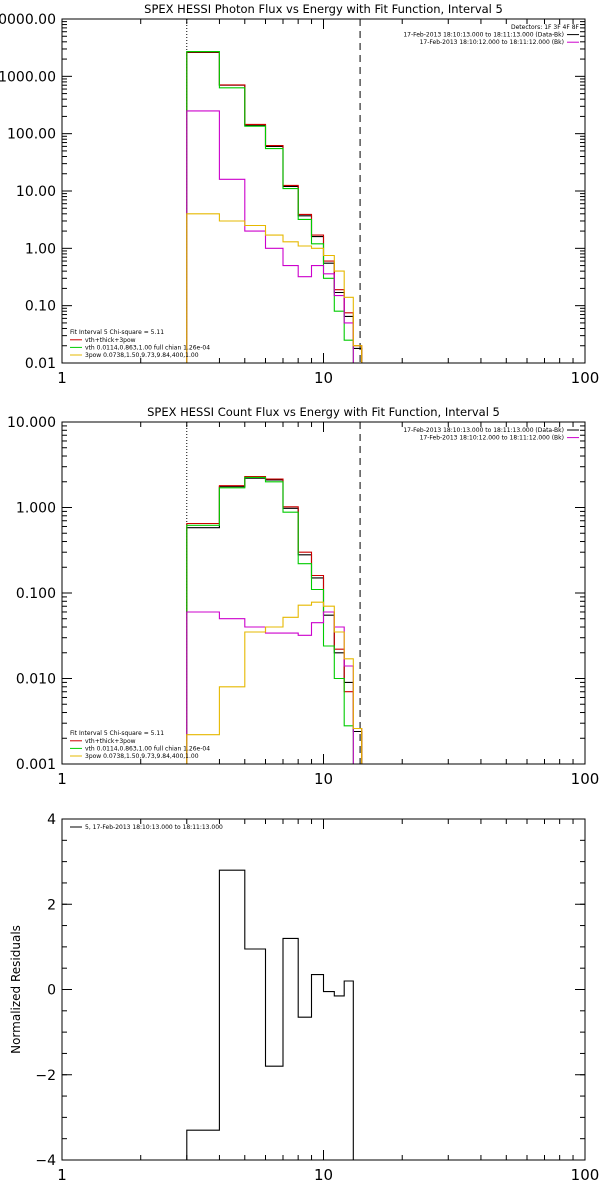 This screenshot has height=1204, width=600. I want to click on y-tick-label: 0.01, so click(40, 364).